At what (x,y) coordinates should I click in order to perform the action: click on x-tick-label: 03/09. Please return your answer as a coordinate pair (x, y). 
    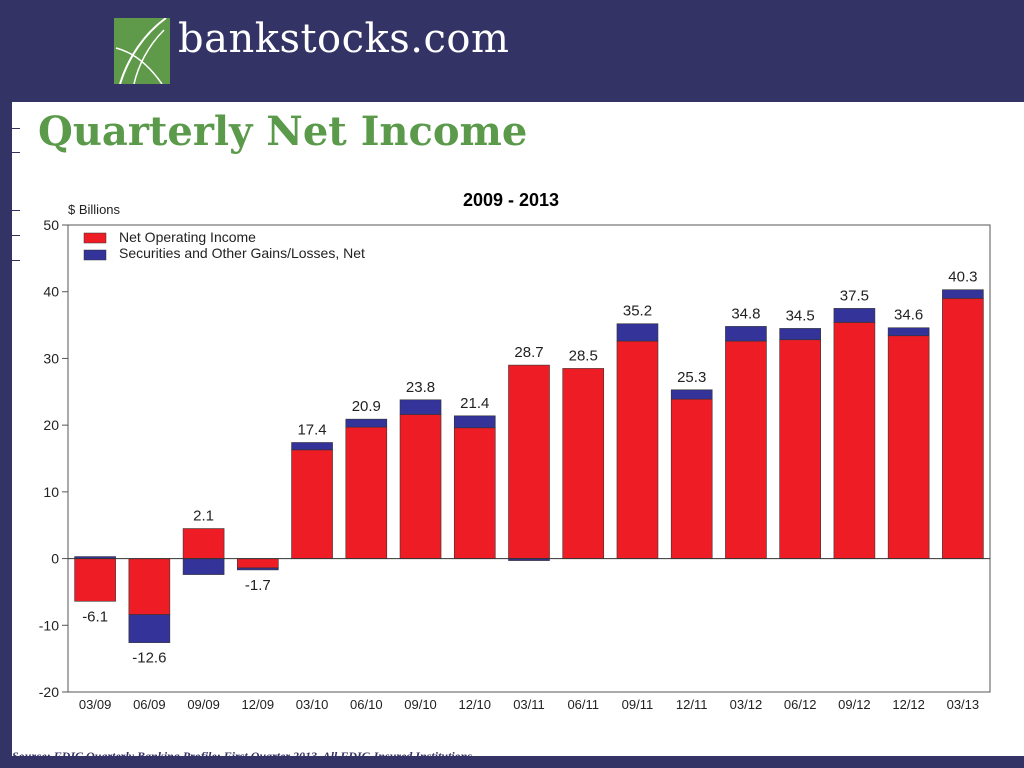
    Looking at the image, I should click on (95, 704).